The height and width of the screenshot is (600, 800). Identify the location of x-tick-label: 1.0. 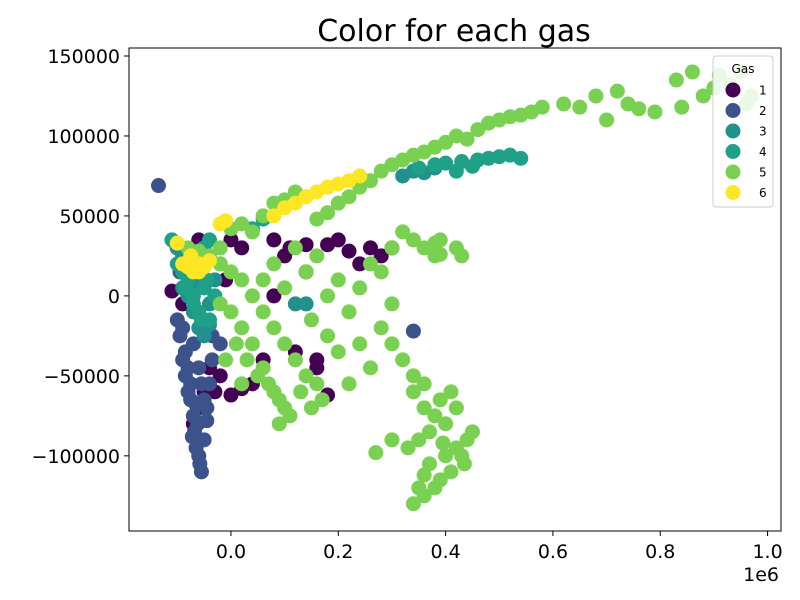
(767, 552).